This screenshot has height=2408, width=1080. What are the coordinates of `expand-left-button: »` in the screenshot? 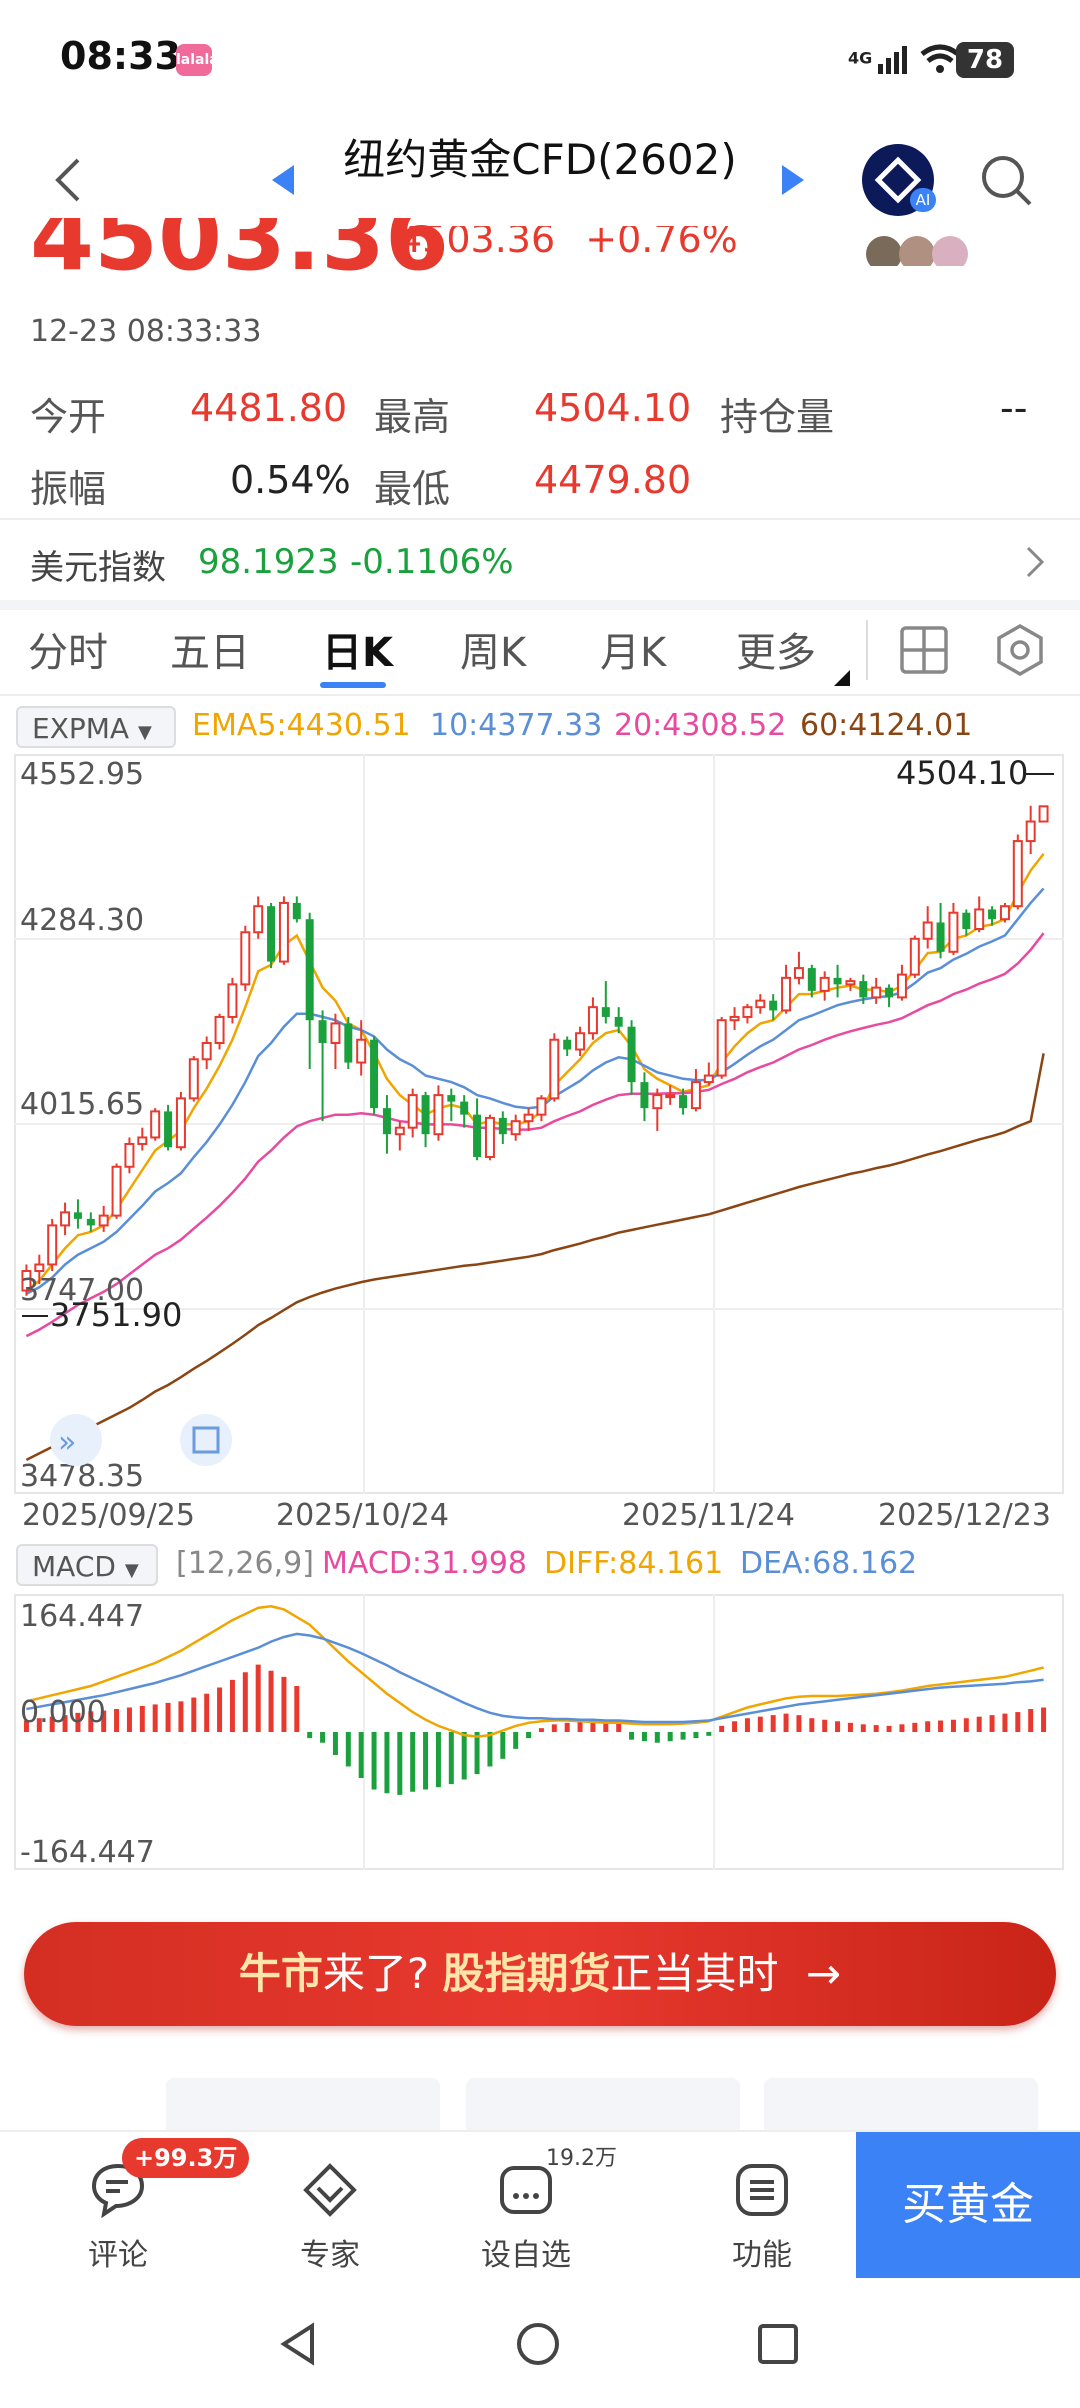 It's located at (76, 1440).